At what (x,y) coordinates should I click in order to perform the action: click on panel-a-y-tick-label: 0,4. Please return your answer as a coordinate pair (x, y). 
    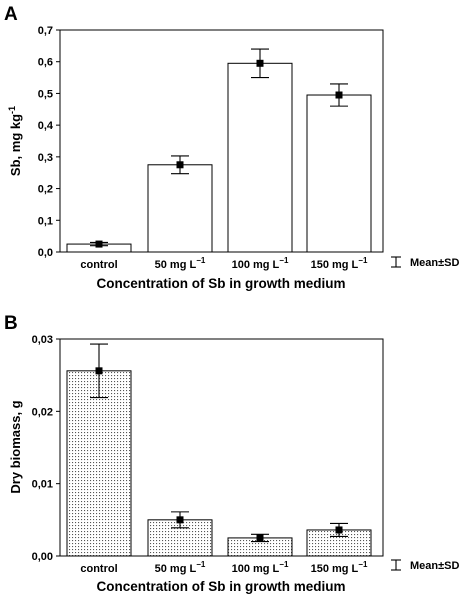
    Looking at the image, I should click on (46, 126).